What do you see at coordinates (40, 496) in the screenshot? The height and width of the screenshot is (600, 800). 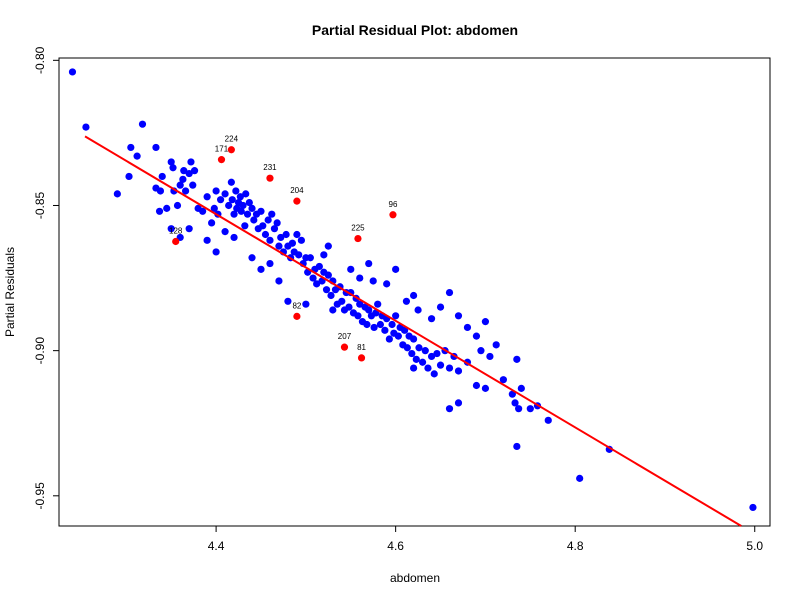 I see `y-tick-label: -0.95` at bounding box center [40, 496].